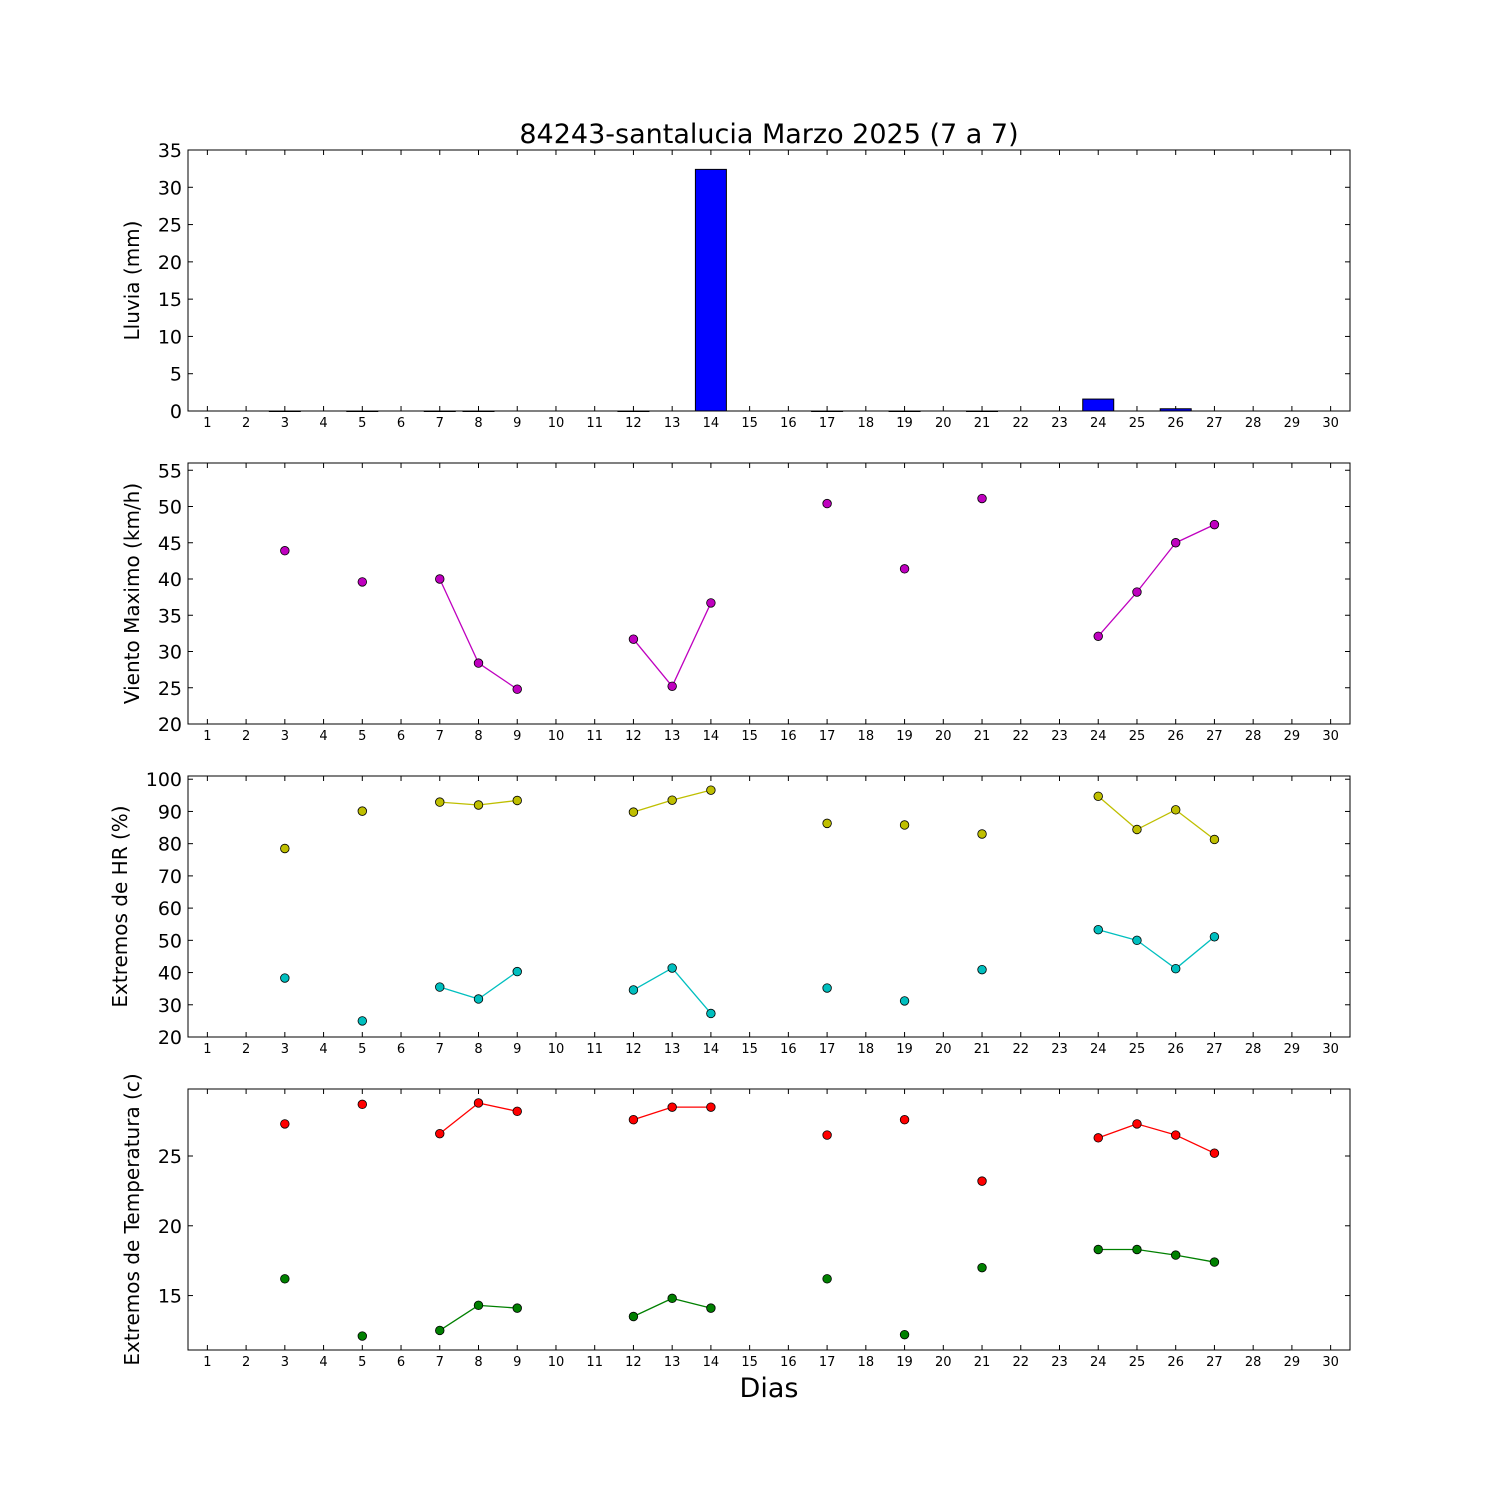 This screenshot has width=1500, height=1500. What do you see at coordinates (246, 1049) in the screenshot?
I see `x-tick-label: 2` at bounding box center [246, 1049].